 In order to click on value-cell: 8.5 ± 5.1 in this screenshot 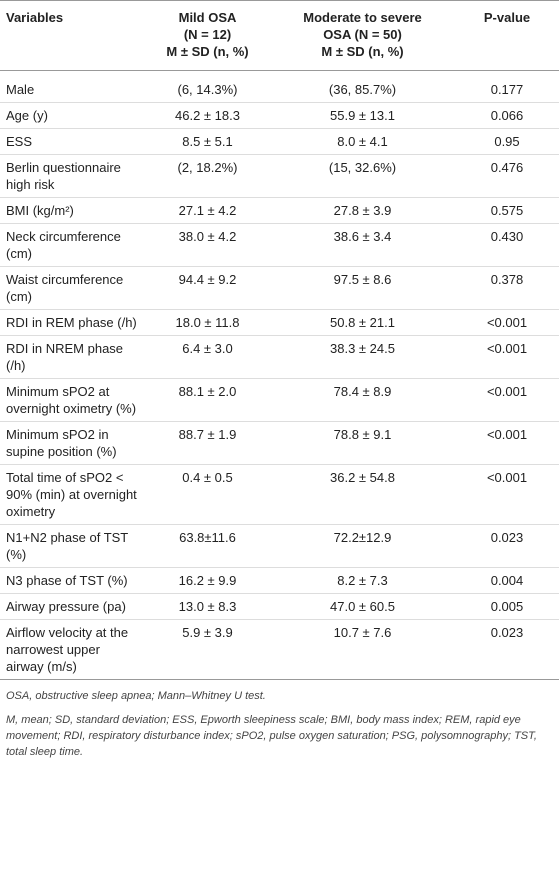, I will do `click(207, 141)`.